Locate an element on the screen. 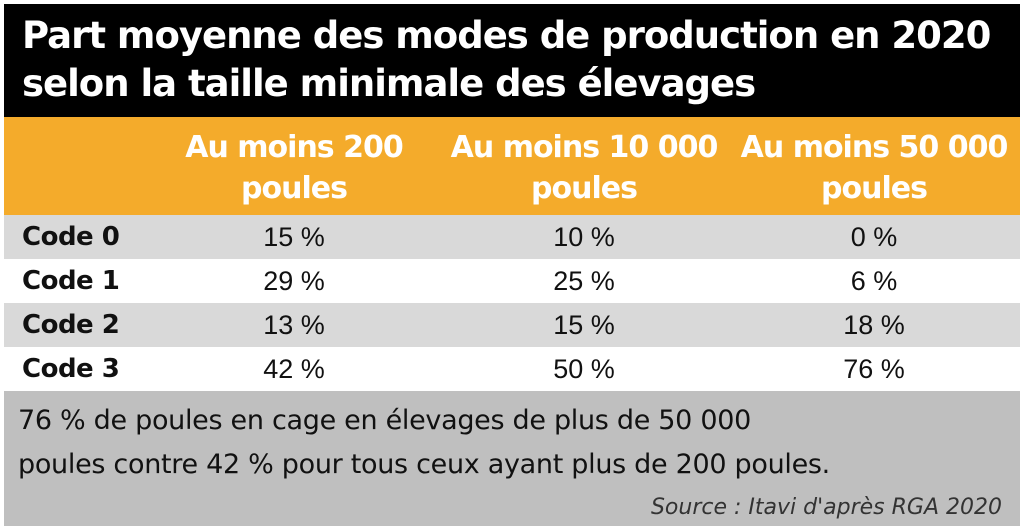 Image resolution: width=1024 pixels, height=530 pixels. column-header-line: Au moins 50 000 is located at coordinates (874, 147).